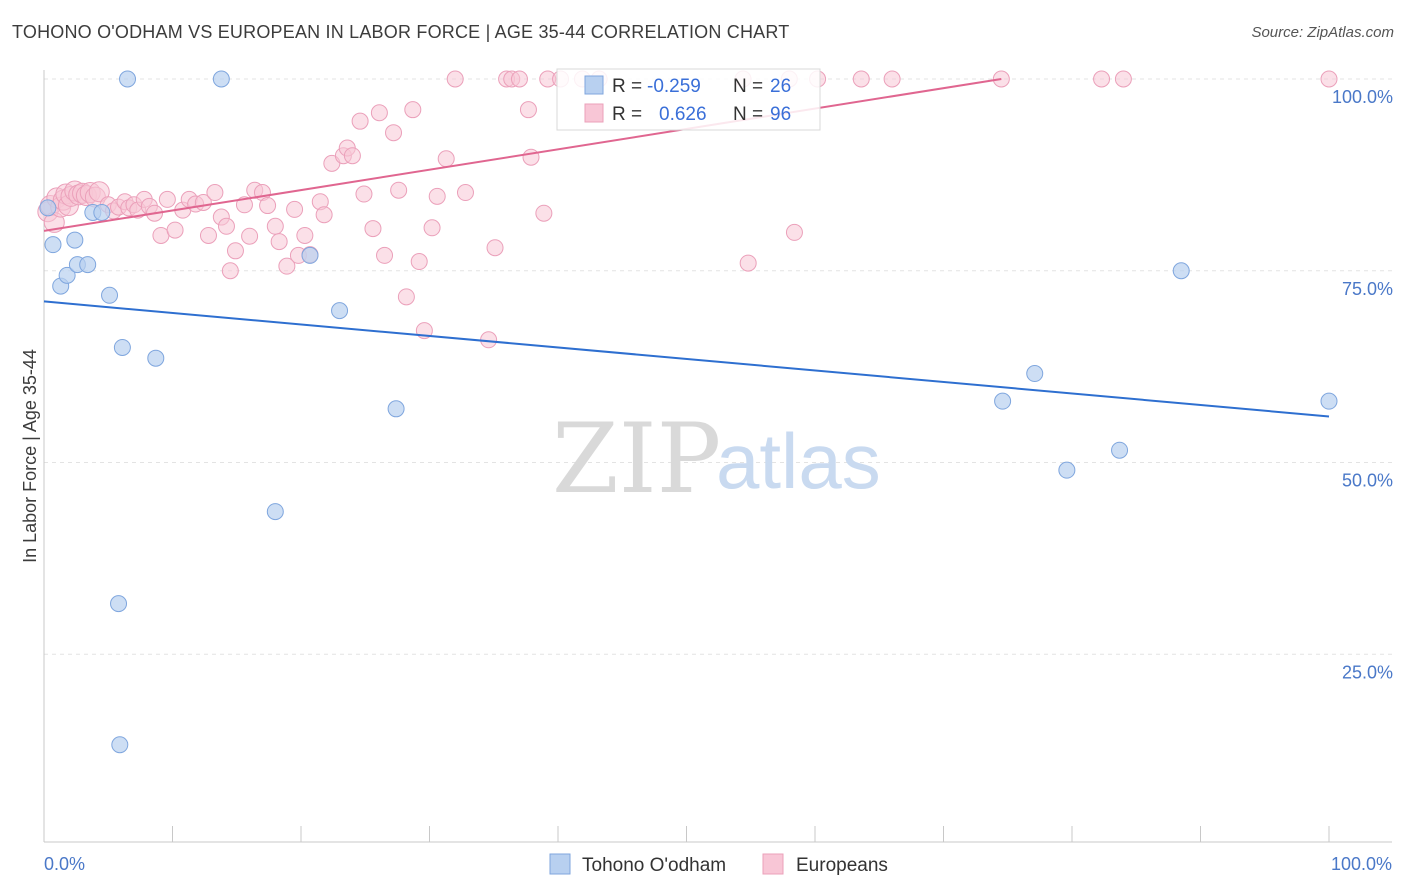 The image size is (1406, 892). Describe the element at coordinates (560, 864) in the screenshot. I see `bottom-legend-swatch-tohono` at that location.